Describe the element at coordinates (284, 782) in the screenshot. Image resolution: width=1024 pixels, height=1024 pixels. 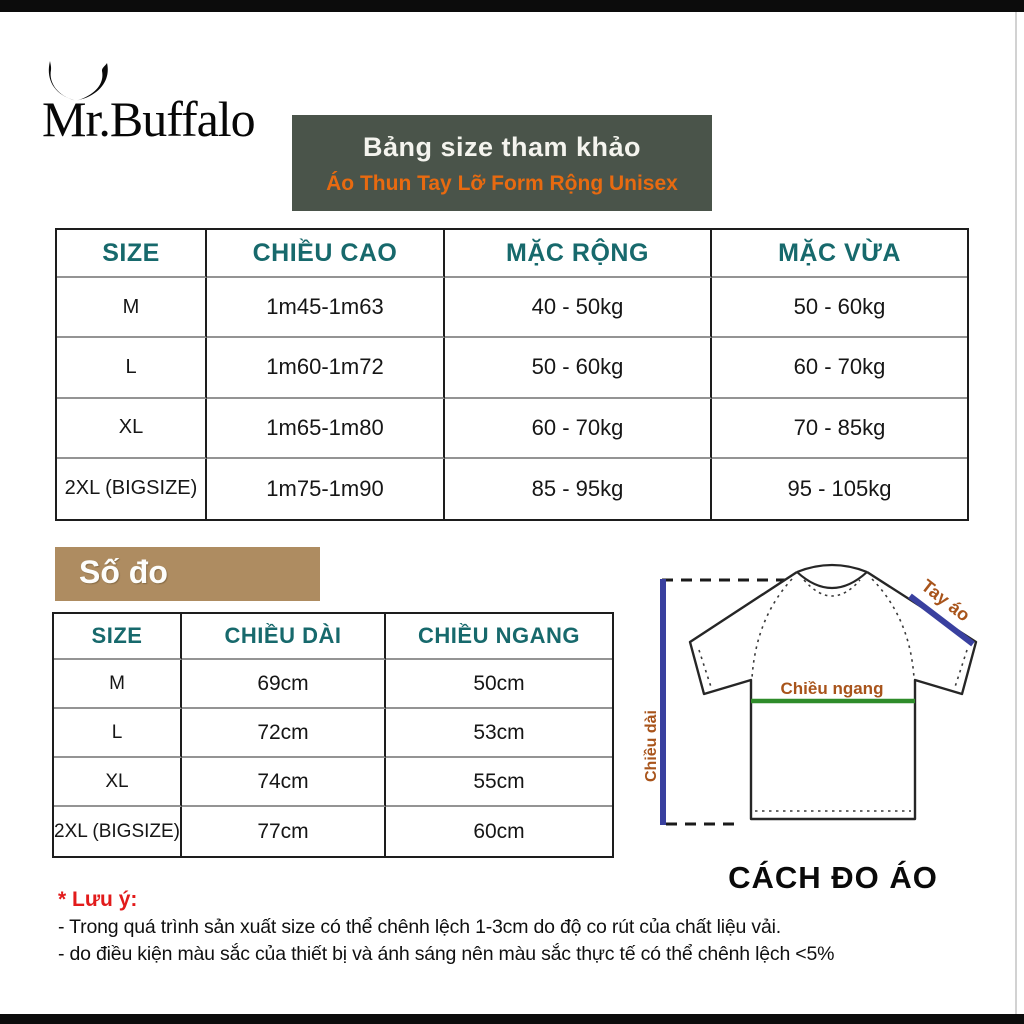
I see `table-cell: 74cm` at that location.